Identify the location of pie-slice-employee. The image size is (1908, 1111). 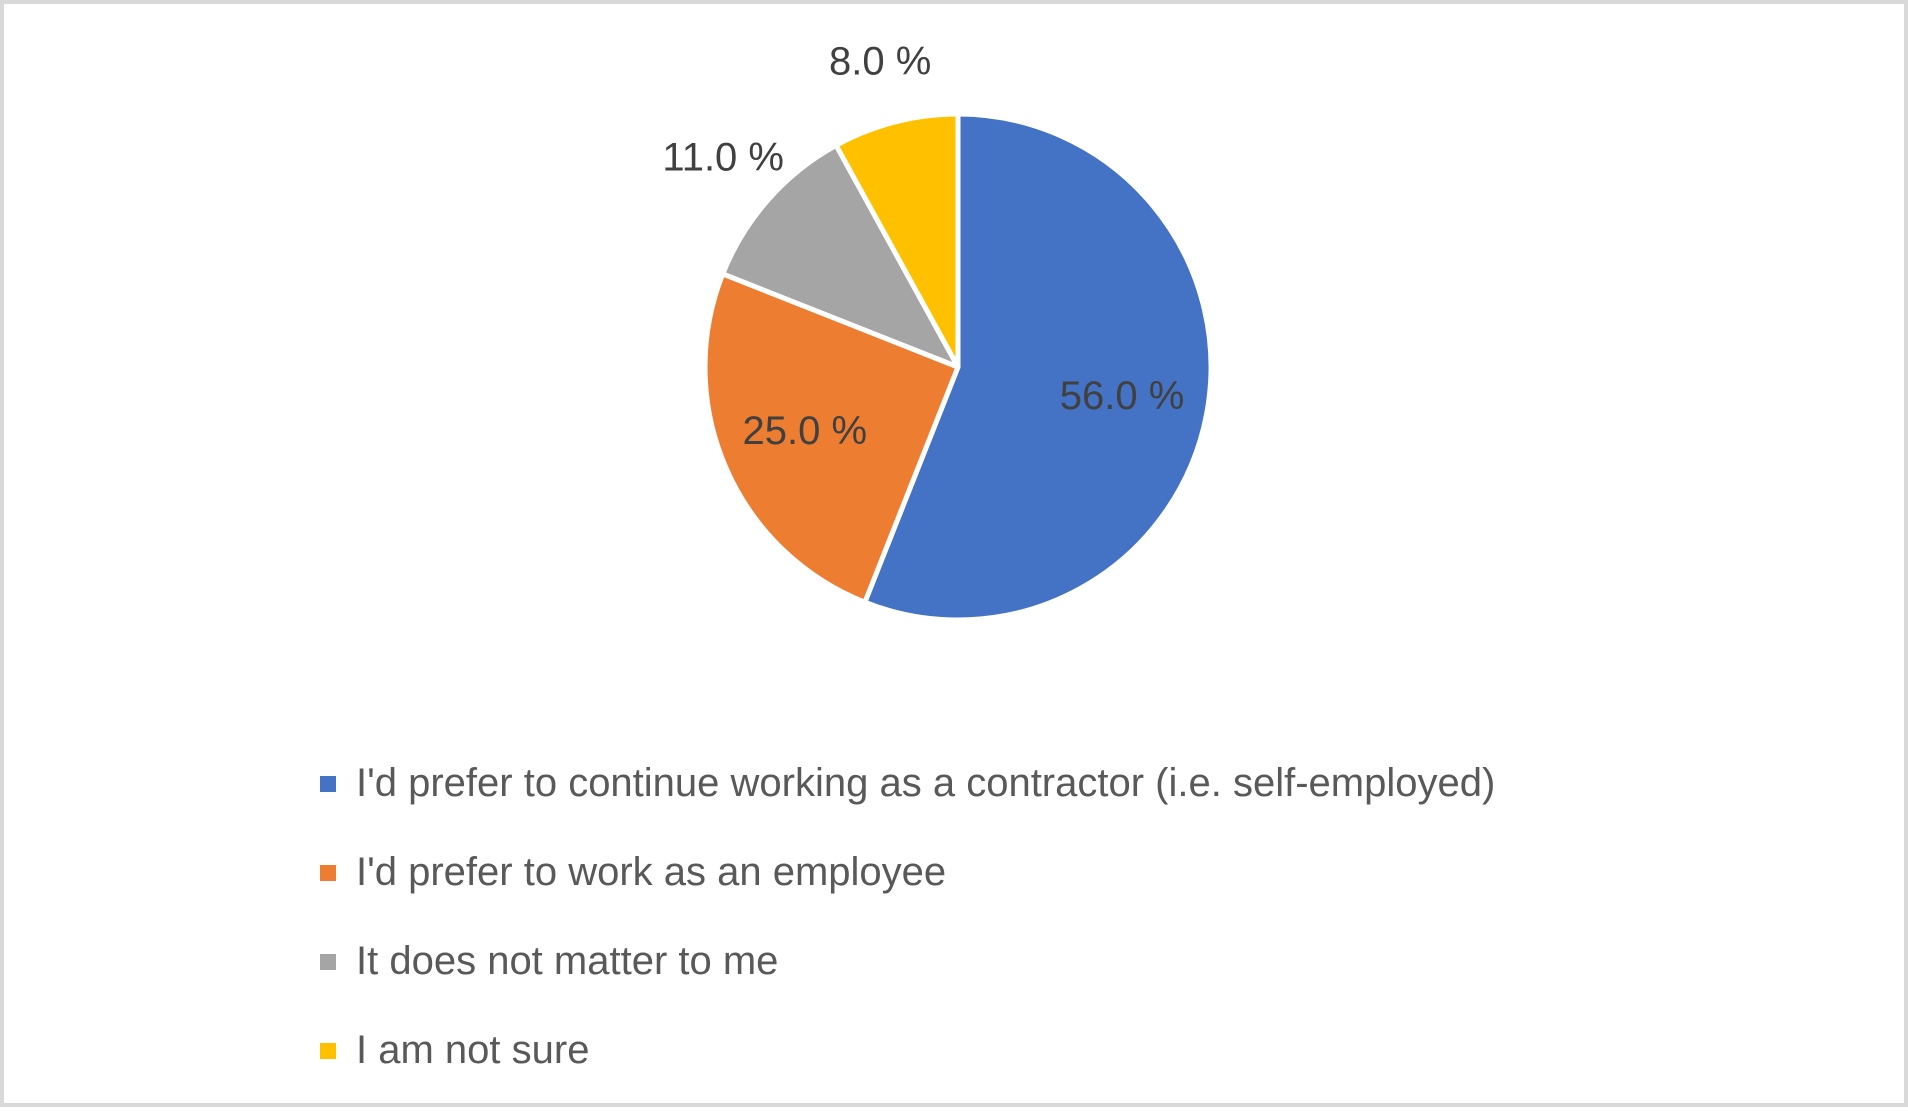
(831, 438).